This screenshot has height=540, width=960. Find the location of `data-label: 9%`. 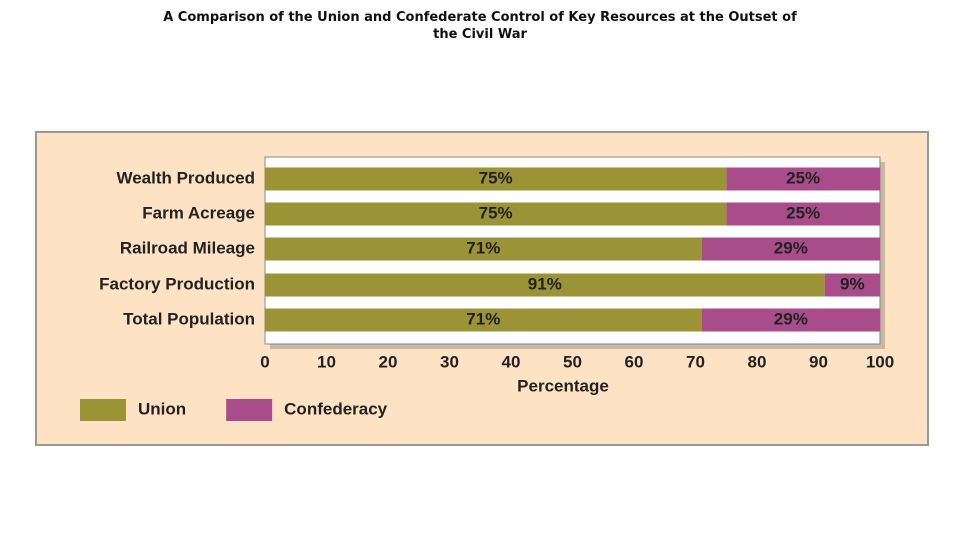

data-label: 9% is located at coordinates (852, 283).